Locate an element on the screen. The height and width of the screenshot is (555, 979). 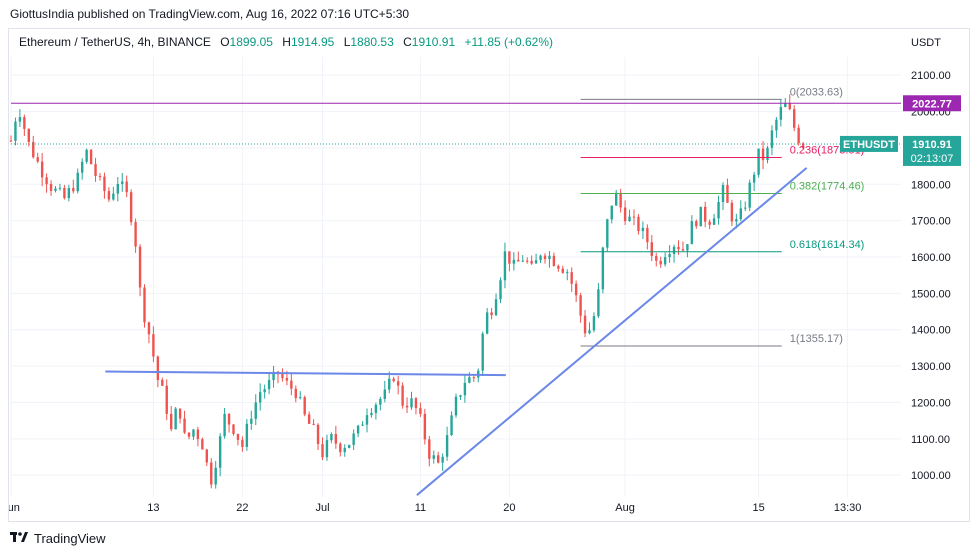
open-value: 1899.05 is located at coordinates (252, 42).